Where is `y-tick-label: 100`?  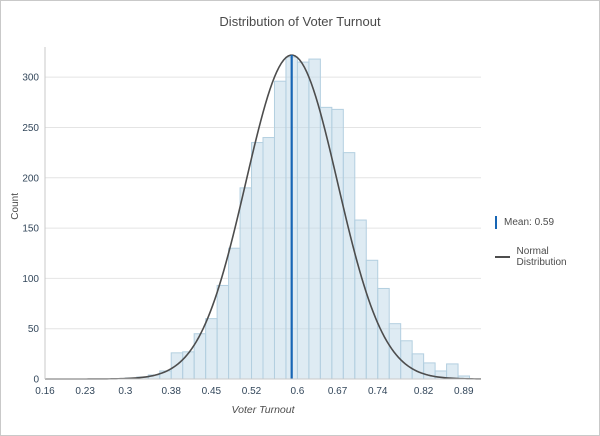
y-tick-label: 100 is located at coordinates (30, 279).